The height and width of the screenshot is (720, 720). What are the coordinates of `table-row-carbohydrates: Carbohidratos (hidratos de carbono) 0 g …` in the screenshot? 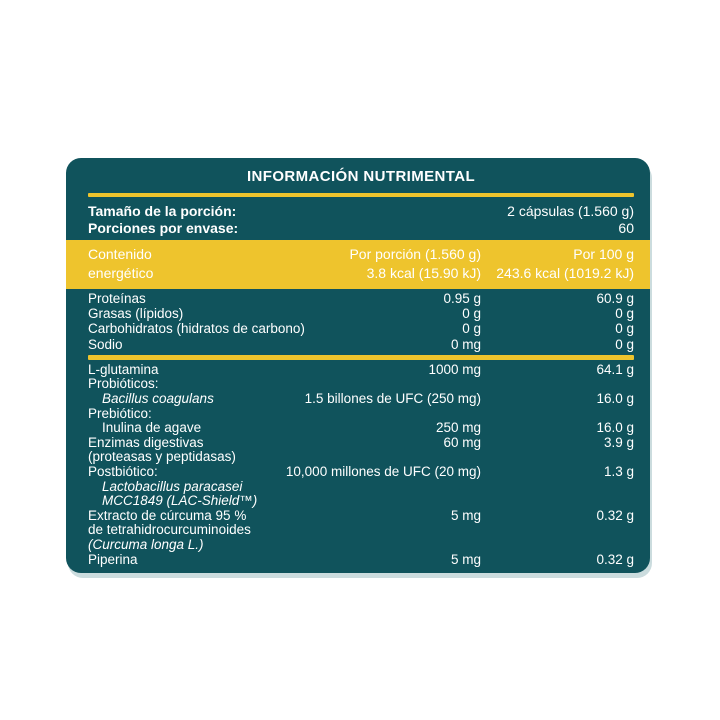 It's located at (361, 328).